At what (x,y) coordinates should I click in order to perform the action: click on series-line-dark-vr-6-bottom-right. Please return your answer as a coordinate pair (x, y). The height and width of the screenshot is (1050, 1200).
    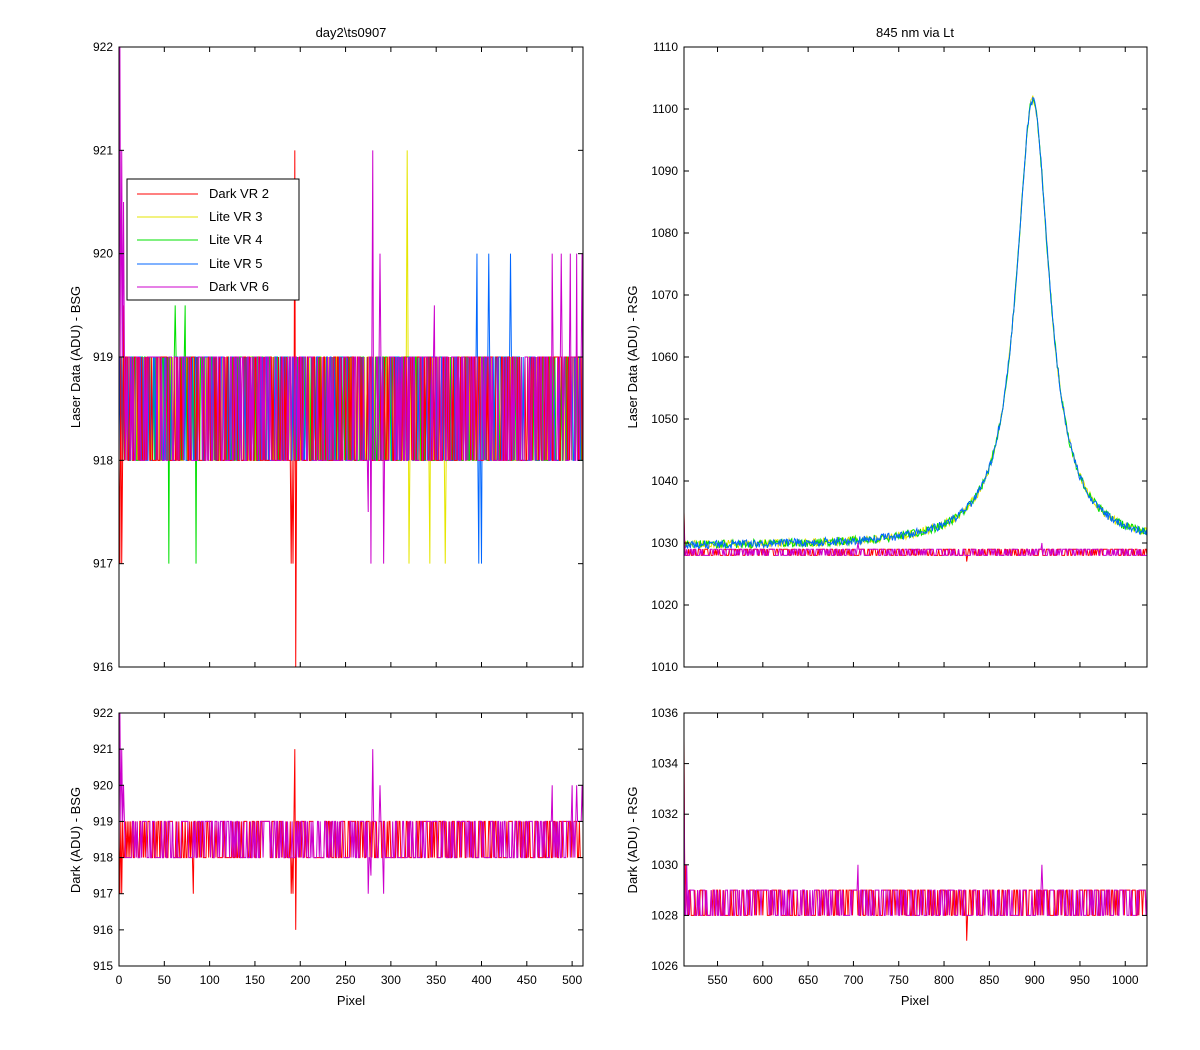
    Looking at the image, I should click on (915, 839).